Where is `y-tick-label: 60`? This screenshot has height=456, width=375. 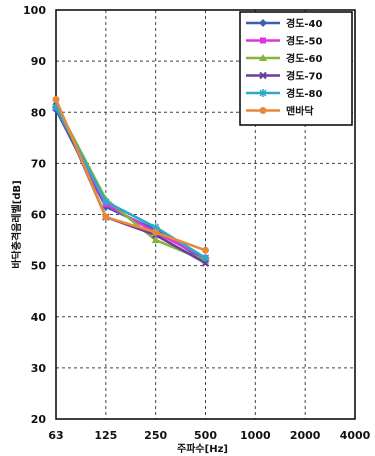
y-tick-label: 60 is located at coordinates (39, 215).